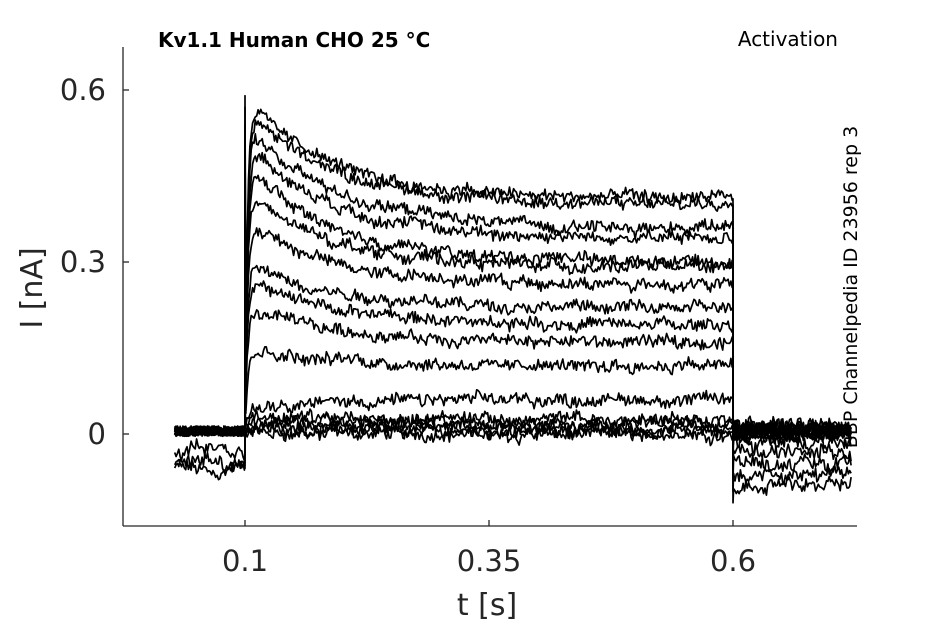 The image size is (945, 628). Describe the element at coordinates (83, 90) in the screenshot. I see `y-tick-label: 0.6` at that location.